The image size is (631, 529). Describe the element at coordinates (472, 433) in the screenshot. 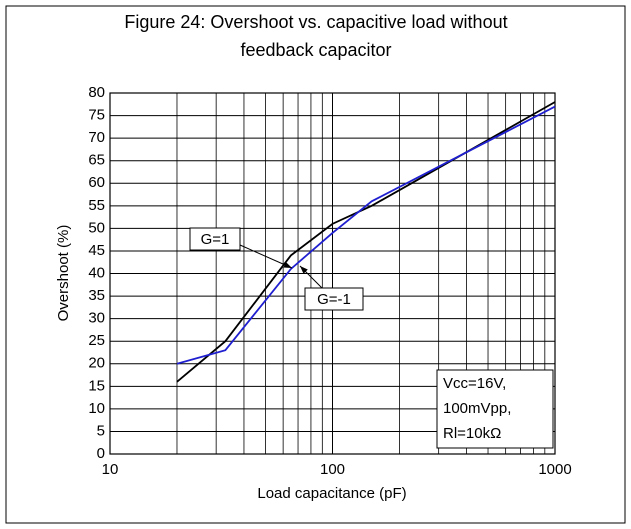

I see `note-text: Rl=10kΩ` at that location.